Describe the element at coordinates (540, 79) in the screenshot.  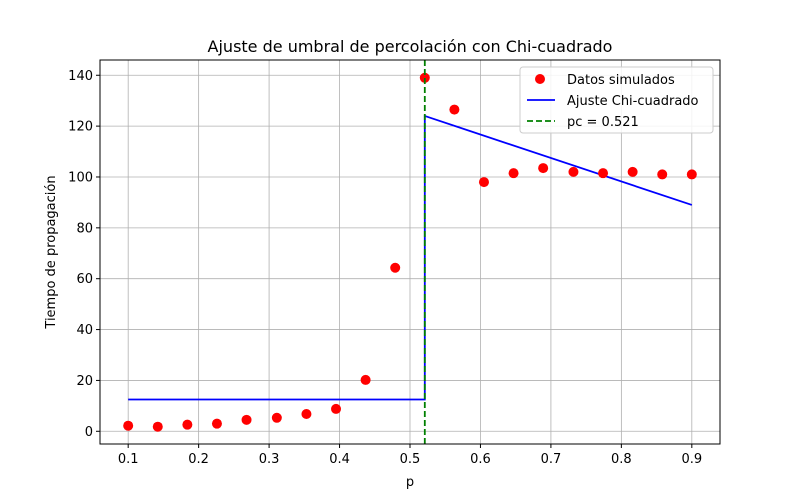
I see `legend-marker-scatter` at that location.